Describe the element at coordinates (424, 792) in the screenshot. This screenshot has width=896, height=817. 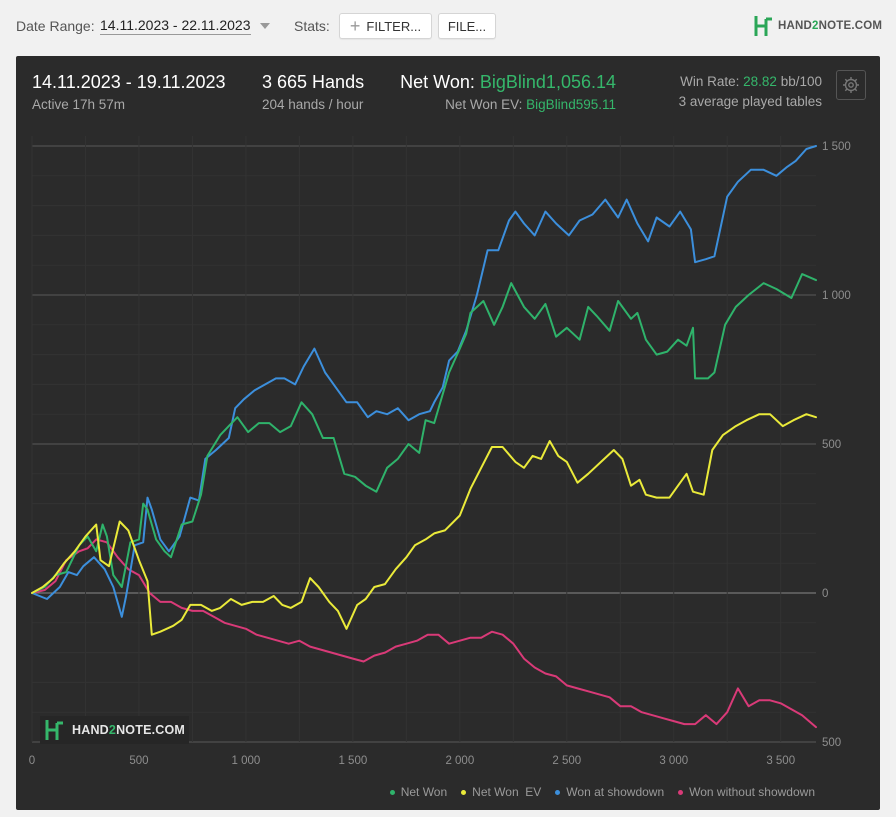
I see `legend-label: Net Won` at that location.